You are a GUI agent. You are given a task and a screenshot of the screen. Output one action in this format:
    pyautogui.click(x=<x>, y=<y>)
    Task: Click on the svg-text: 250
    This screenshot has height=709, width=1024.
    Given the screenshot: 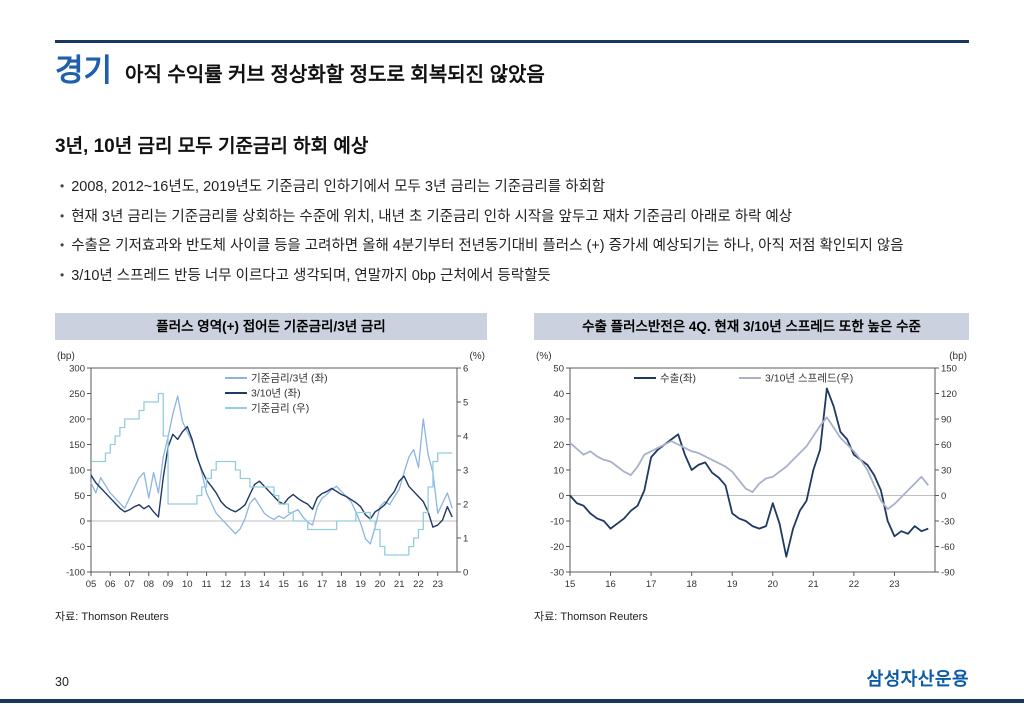 What is the action you would take?
    pyautogui.click(x=77, y=394)
    